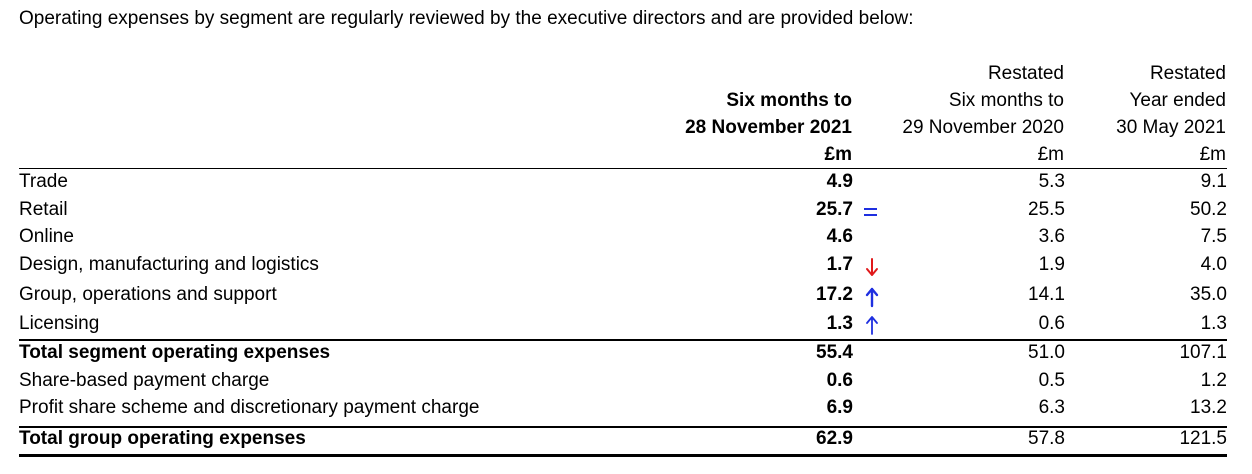 This screenshot has width=1252, height=474. What do you see at coordinates (1051, 181) in the screenshot?
I see `value-prior-half: 5.3` at bounding box center [1051, 181].